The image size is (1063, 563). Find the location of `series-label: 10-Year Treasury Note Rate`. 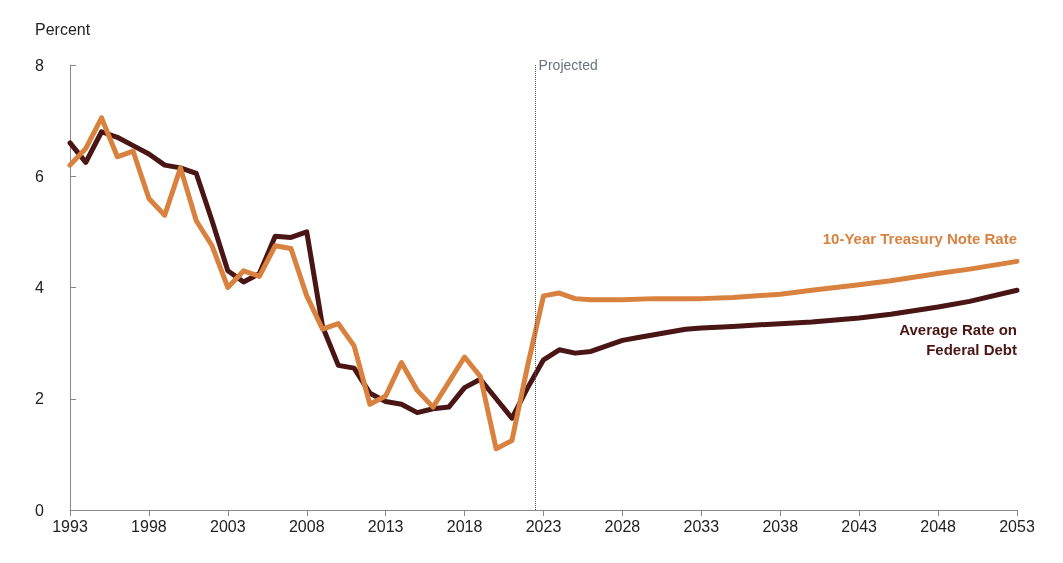

series-label: 10-Year Treasury Note Rate is located at coordinates (919, 238).